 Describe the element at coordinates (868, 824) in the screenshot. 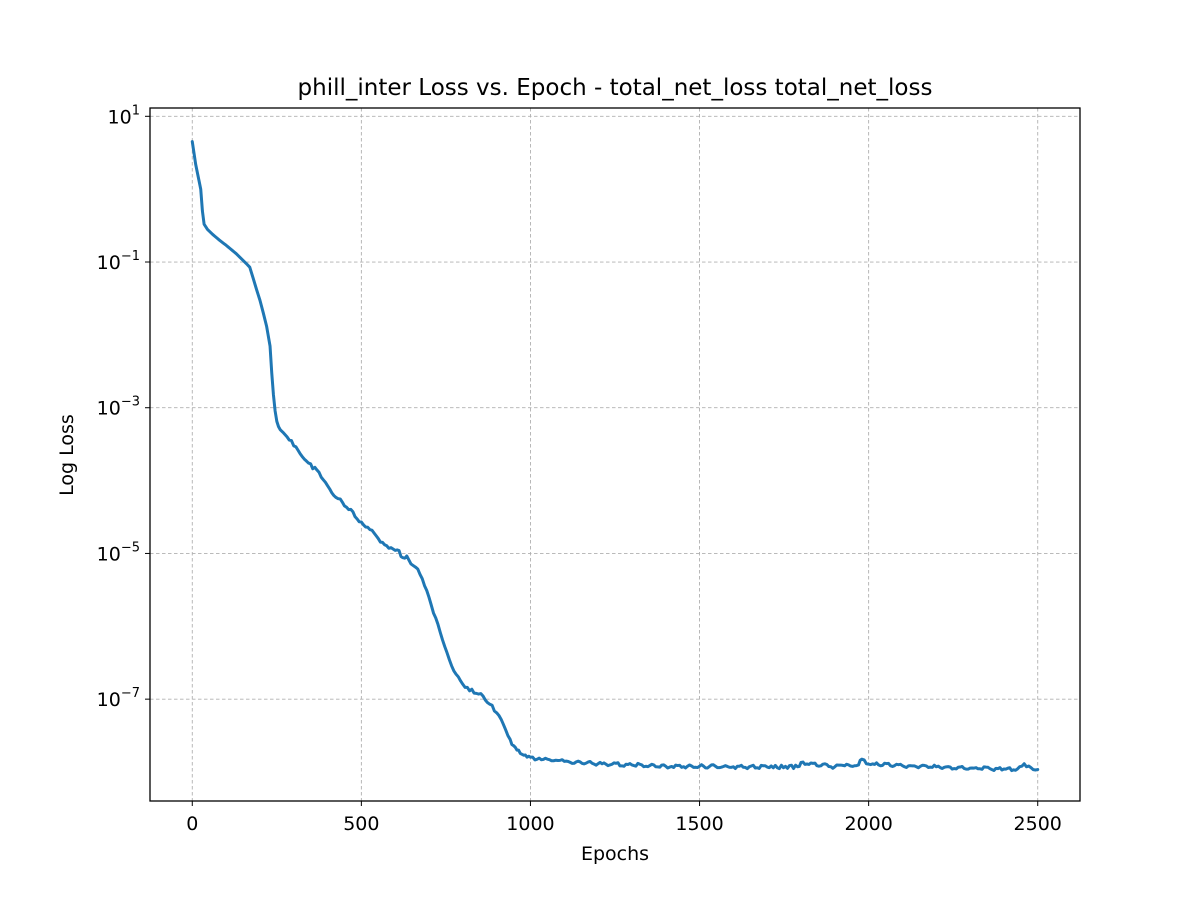

I see `x-tick-label: 2000` at that location.